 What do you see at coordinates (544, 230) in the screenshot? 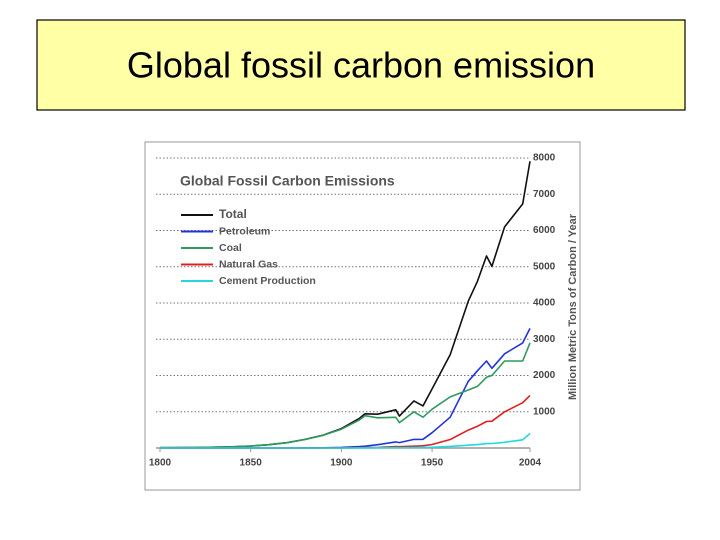
I see `y-tick-label: 6000` at bounding box center [544, 230].